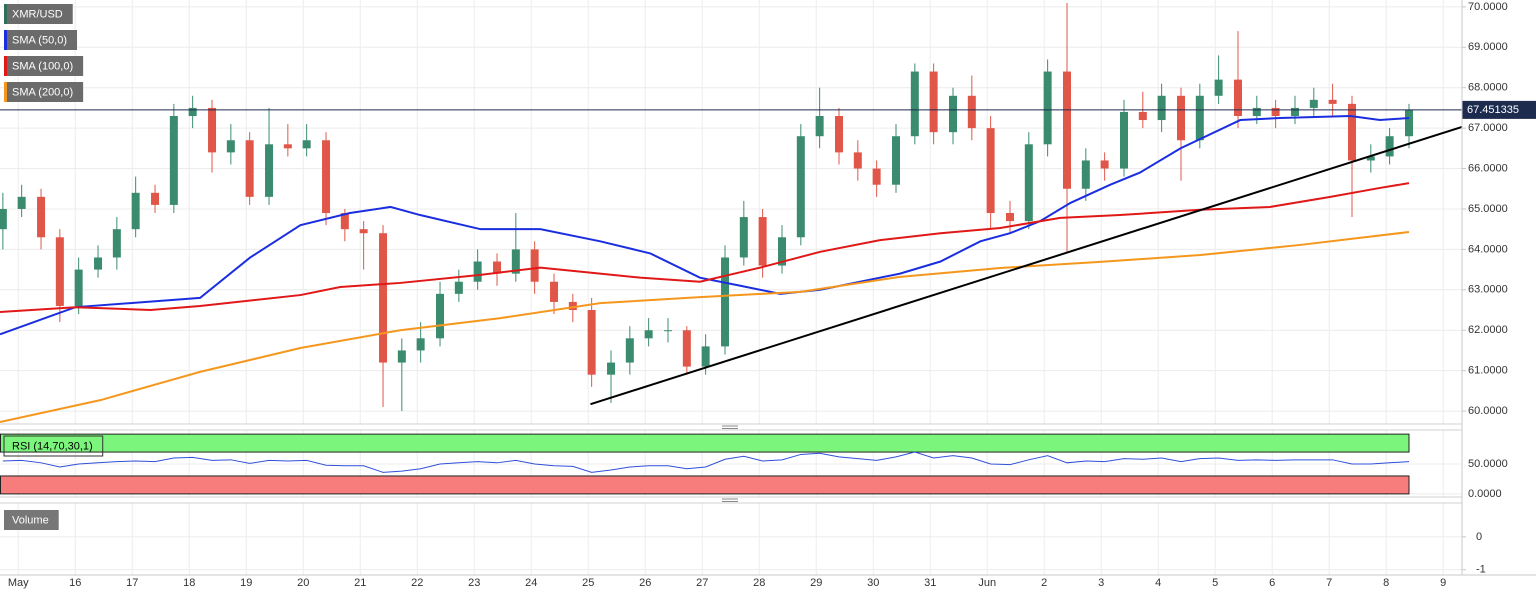 This screenshot has height=596, width=1536. Describe the element at coordinates (1479, 537) in the screenshot. I see `y-tick-label: 0` at that location.